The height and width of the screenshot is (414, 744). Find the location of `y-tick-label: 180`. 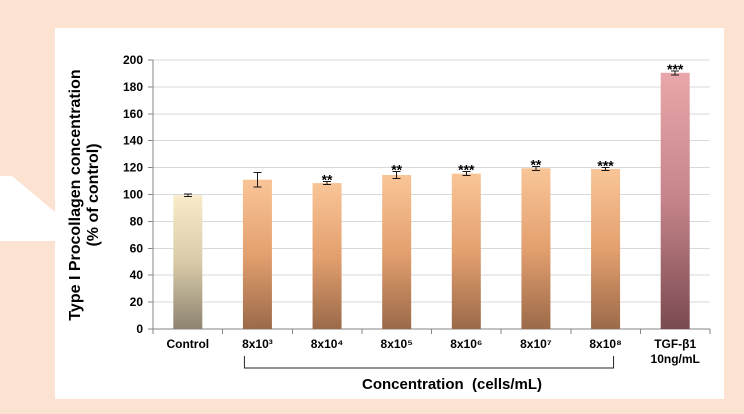

y-tick-label: 180 is located at coordinates (133, 87).